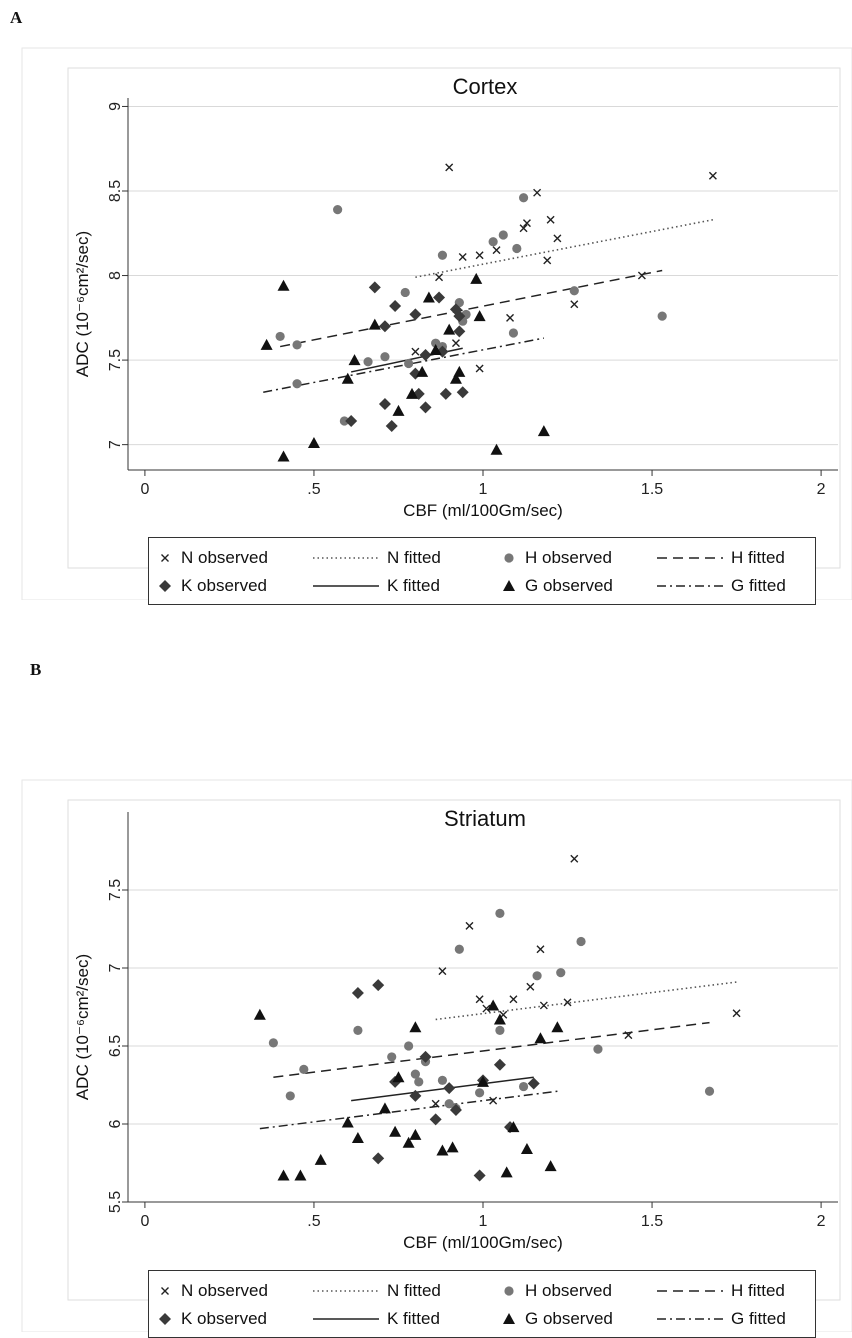 This screenshot has width=852, height=1338. Describe the element at coordinates (821, 489) in the screenshot. I see `cortex-x-tick-label: 2` at that location.